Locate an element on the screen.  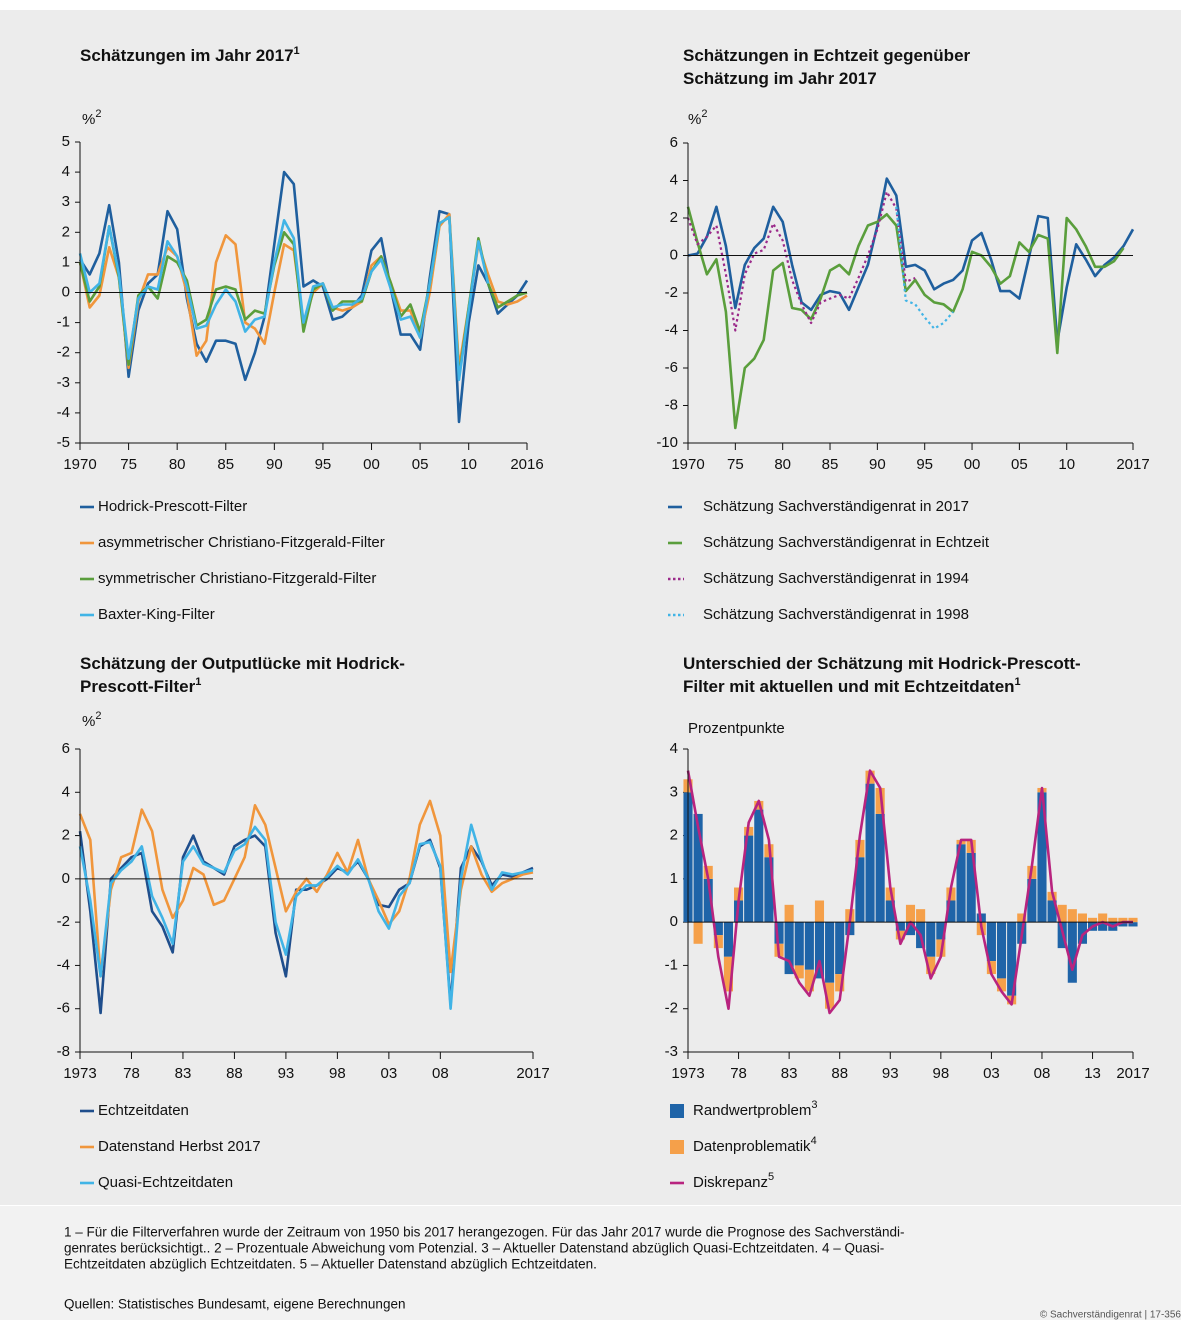
y-tick-label: -5 is located at coordinates (63, 442).